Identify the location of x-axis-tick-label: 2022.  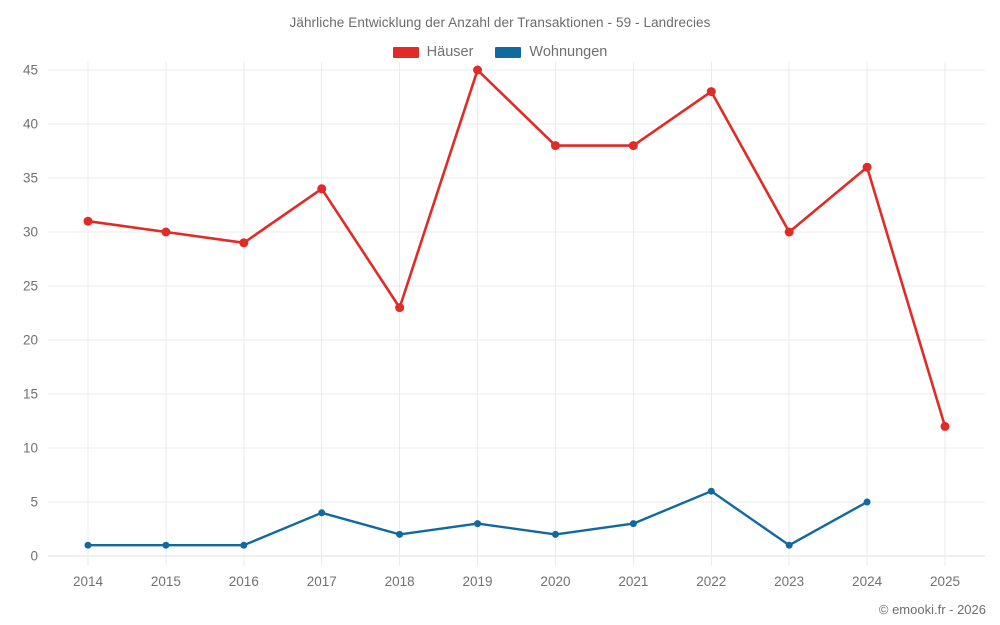
(711, 581).